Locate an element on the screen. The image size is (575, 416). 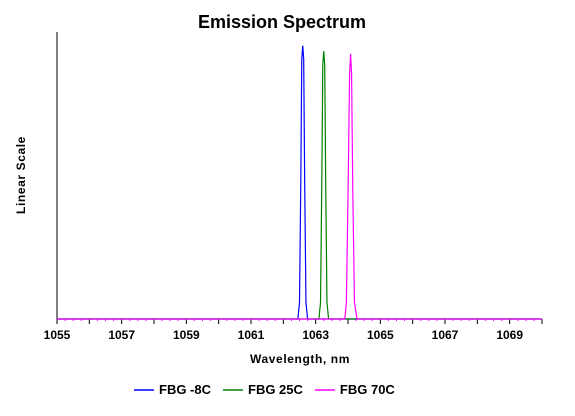
x-tick-label-1: 1057 is located at coordinates (121, 335).